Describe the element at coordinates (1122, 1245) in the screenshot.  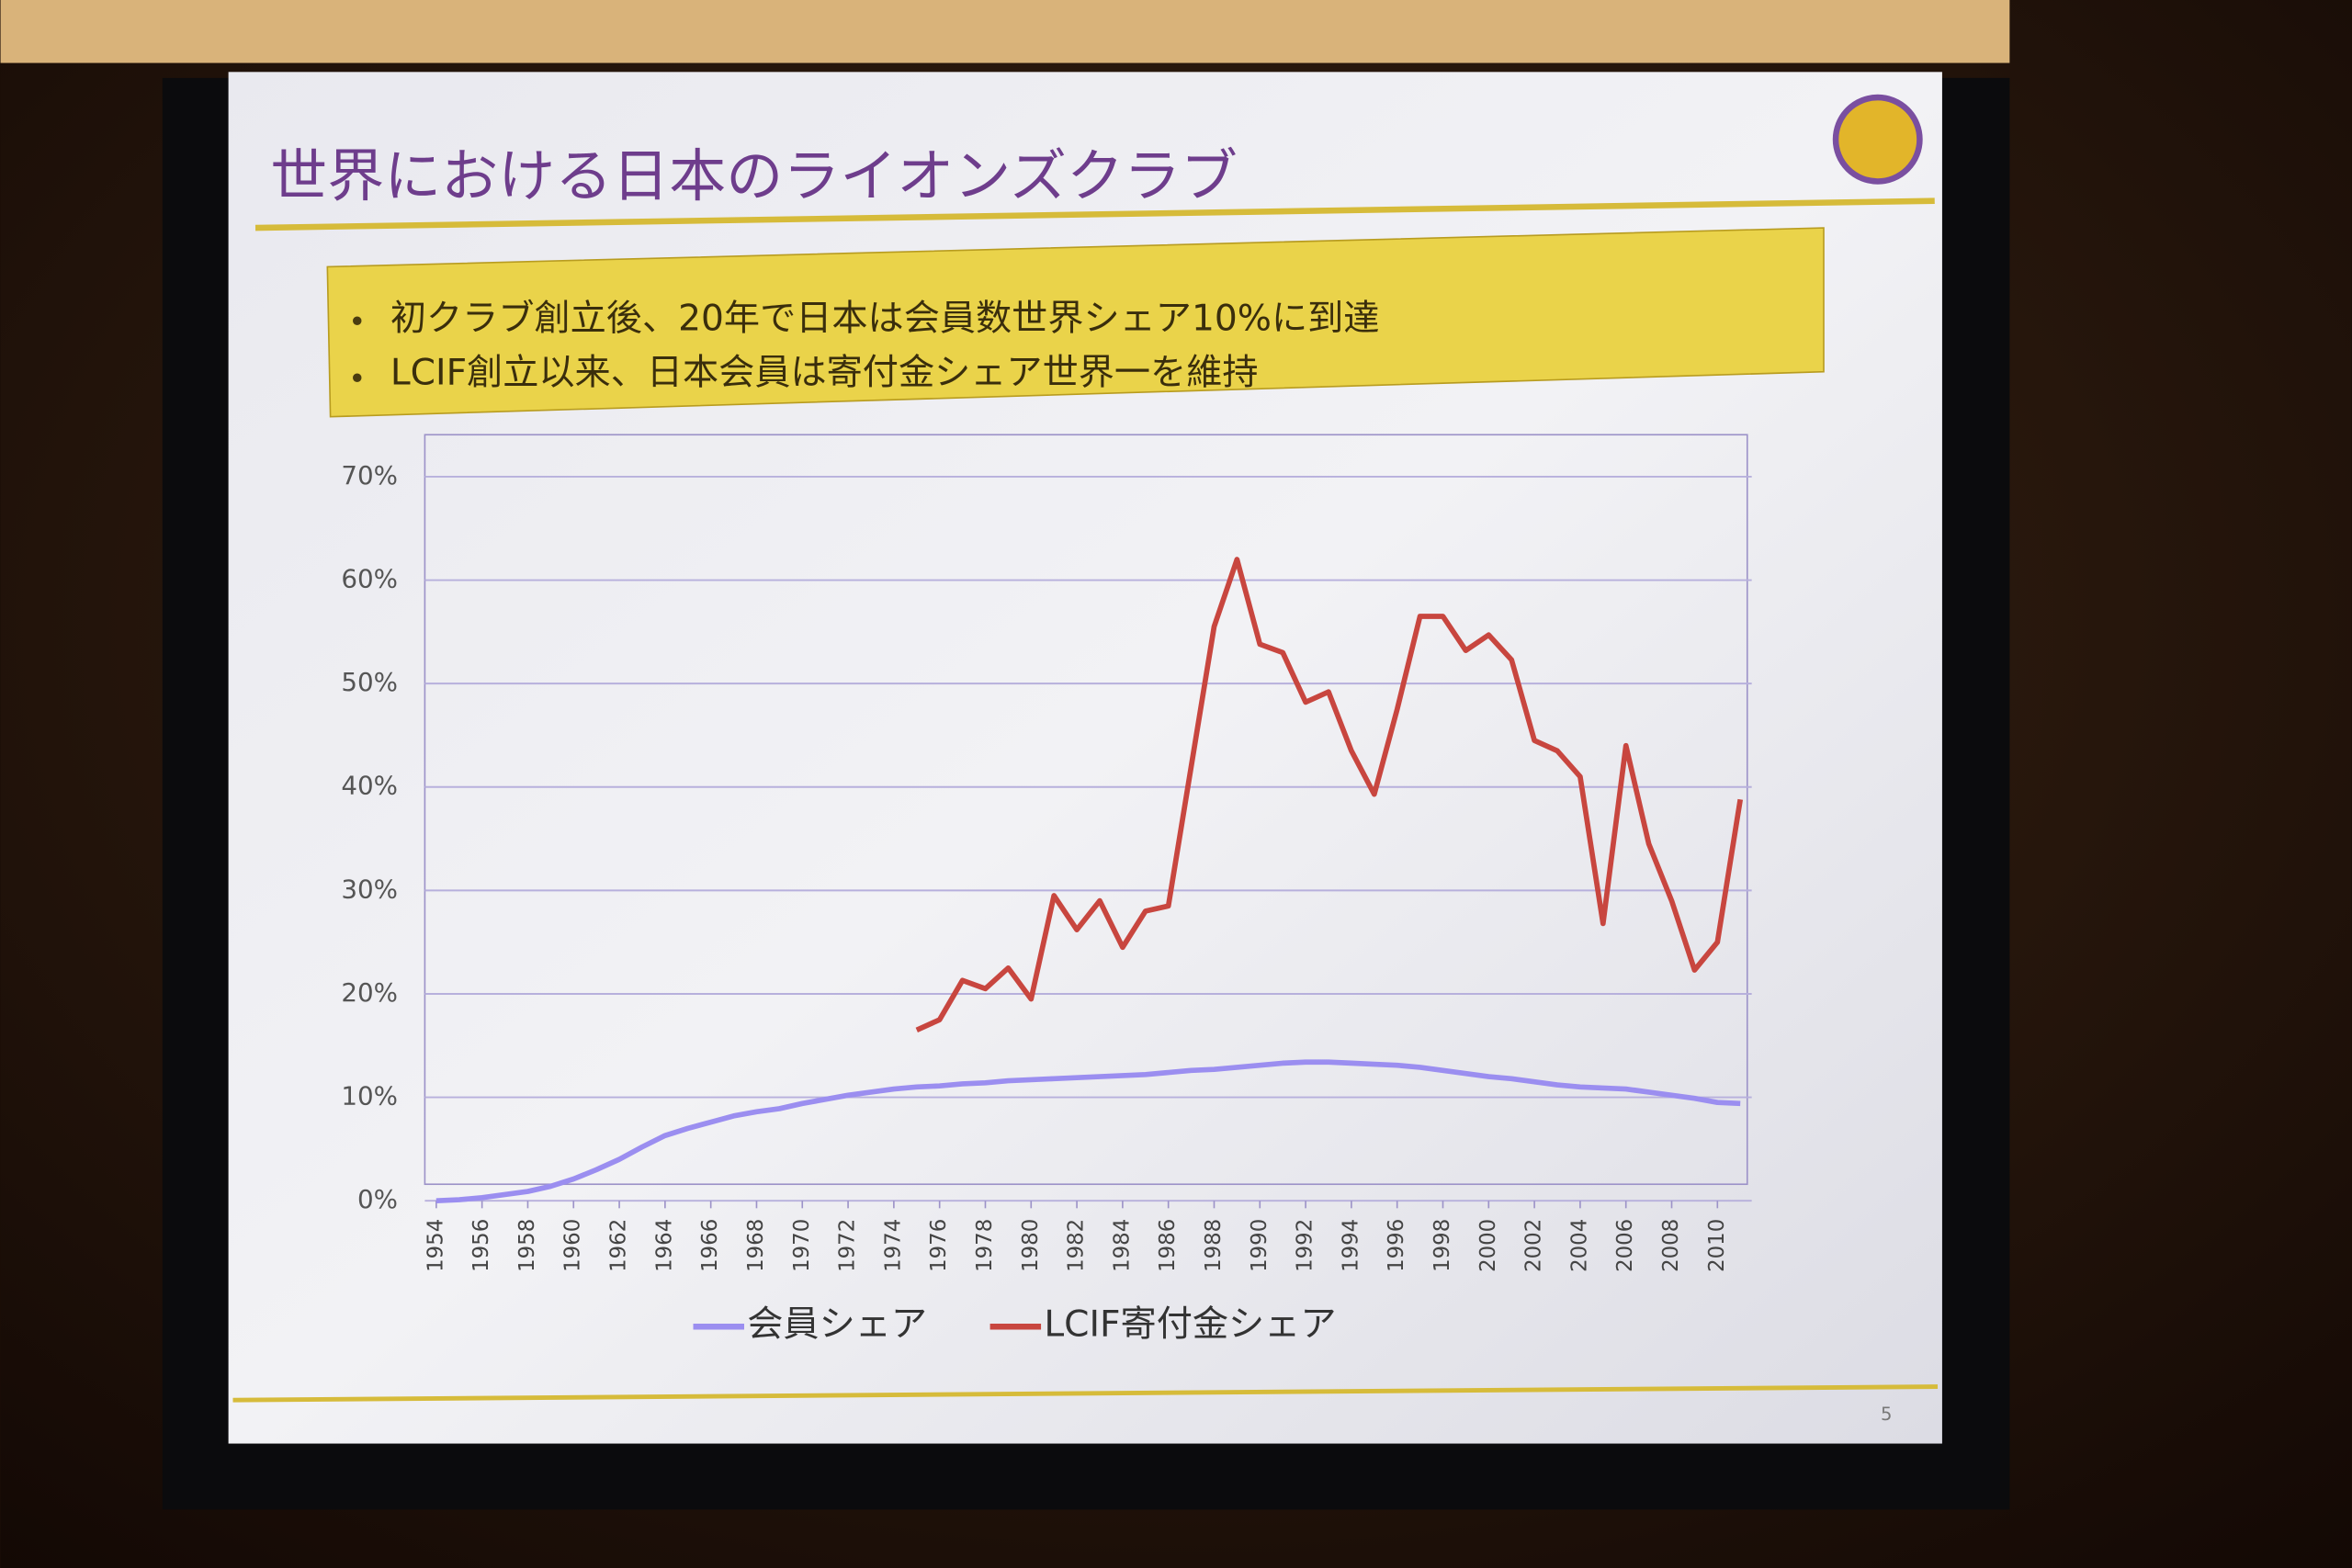
I see `x-tick-label: 1984` at that location.